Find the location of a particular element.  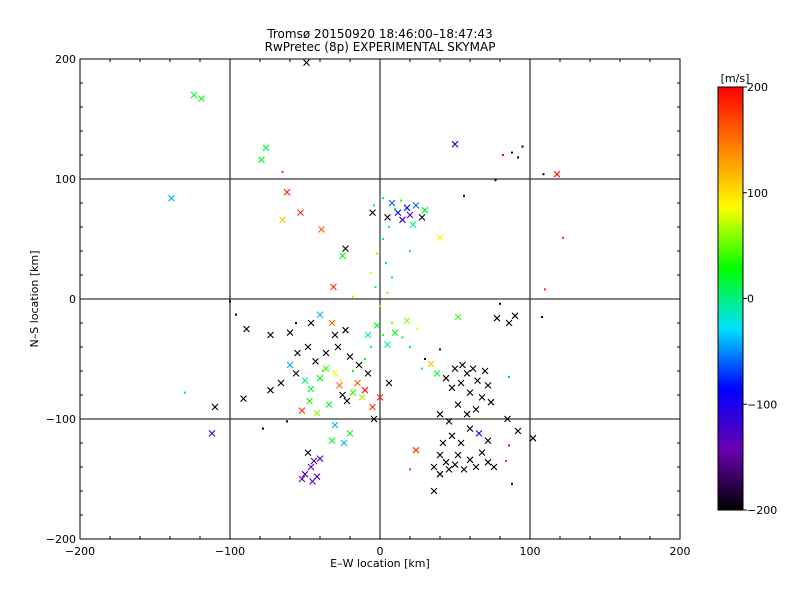

y-tick-label: 200 is located at coordinates (65, 59).